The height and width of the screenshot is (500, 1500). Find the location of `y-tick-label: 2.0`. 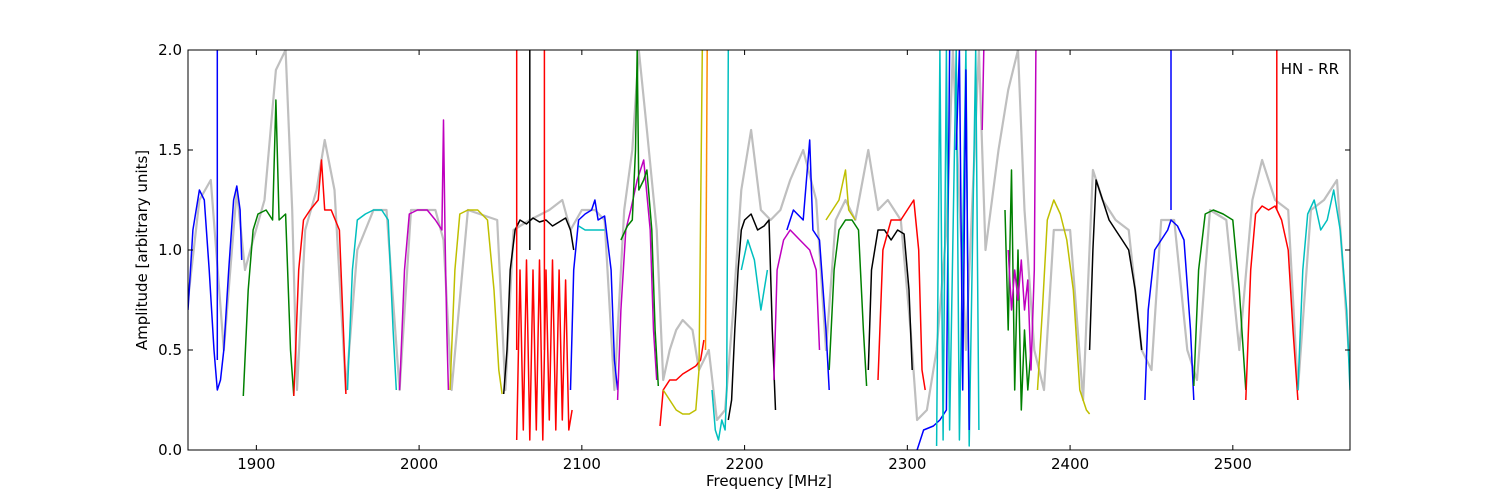

y-tick-label: 2.0 is located at coordinates (170, 50).